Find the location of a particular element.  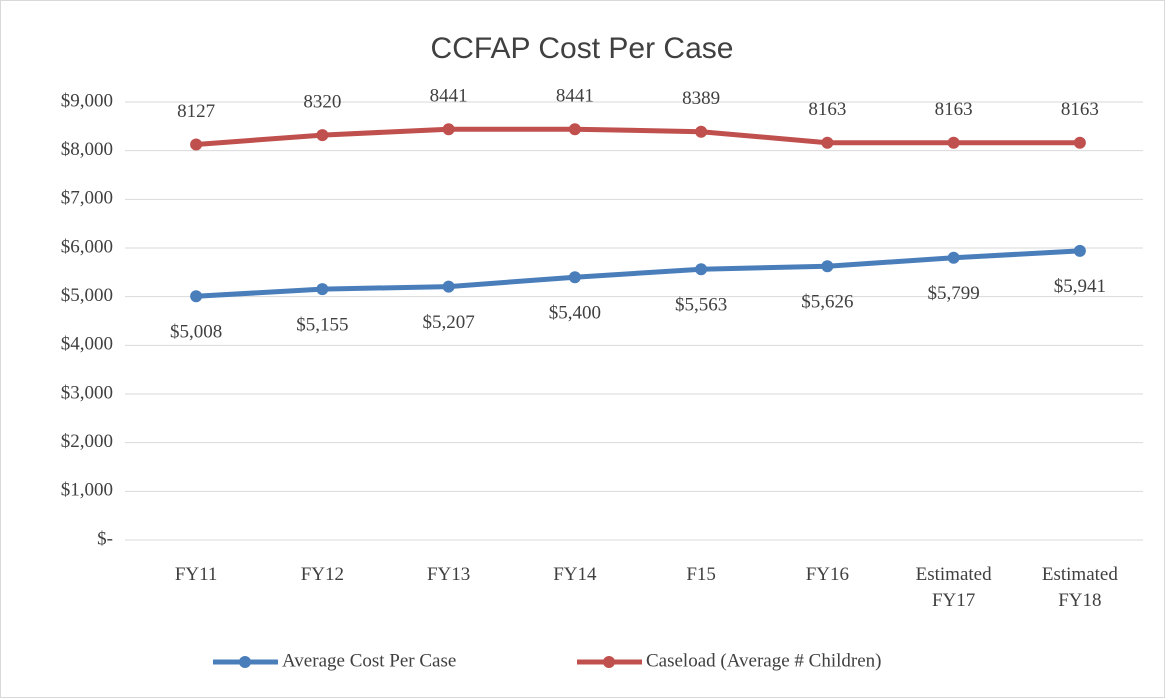

x-tick-label: Estimated FY17 is located at coordinates (953, 587).